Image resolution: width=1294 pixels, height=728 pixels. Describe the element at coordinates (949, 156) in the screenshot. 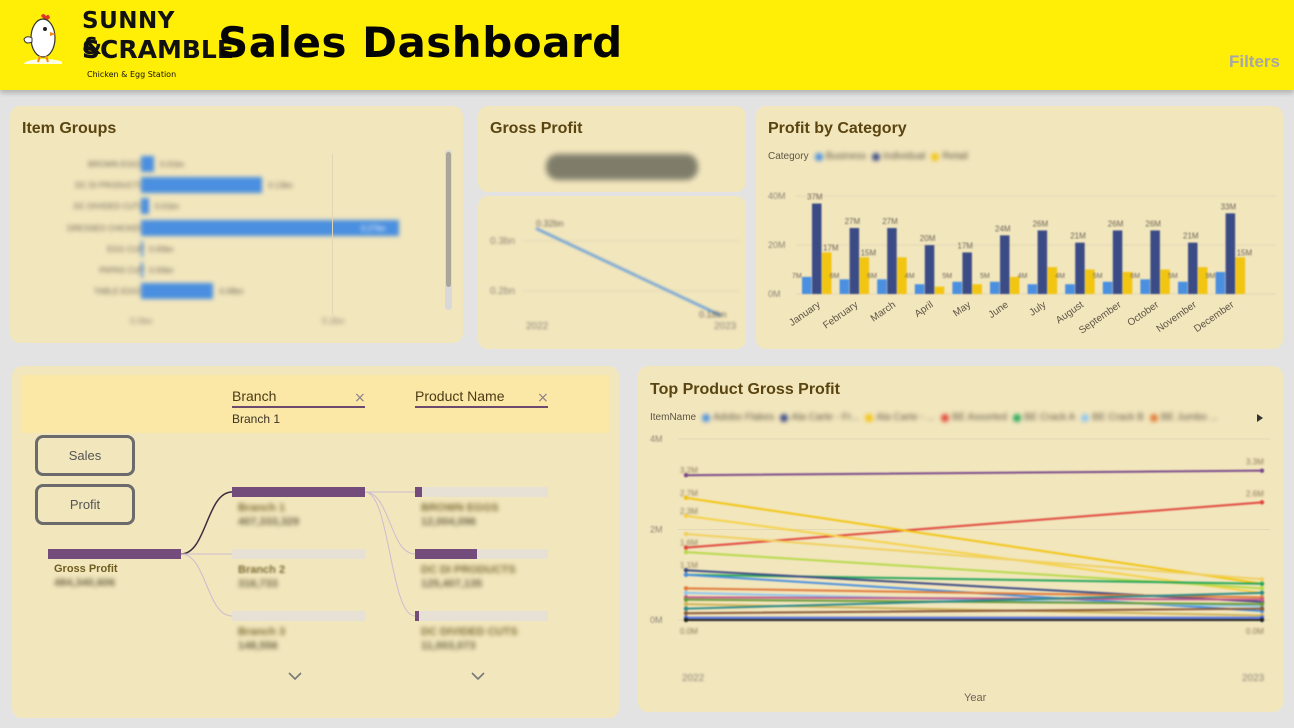

I see `legend-item-retail: Retail` at that location.